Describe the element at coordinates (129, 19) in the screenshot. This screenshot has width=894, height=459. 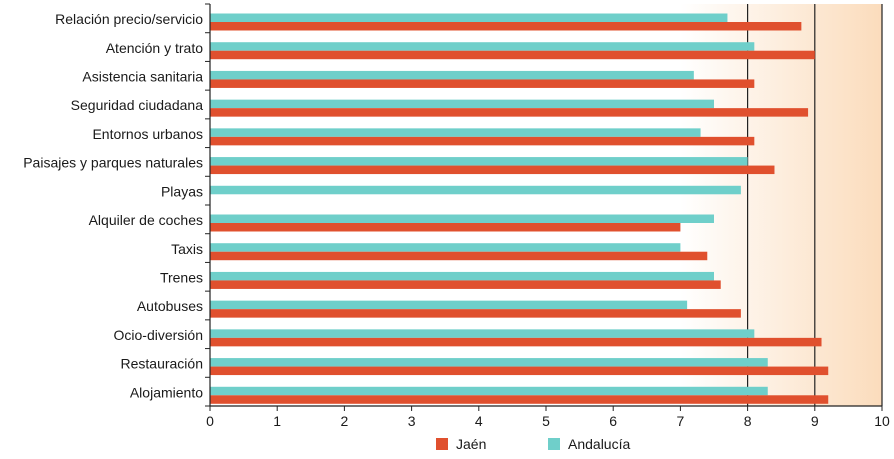
I see `category-label: Relación precio/servicio` at that location.